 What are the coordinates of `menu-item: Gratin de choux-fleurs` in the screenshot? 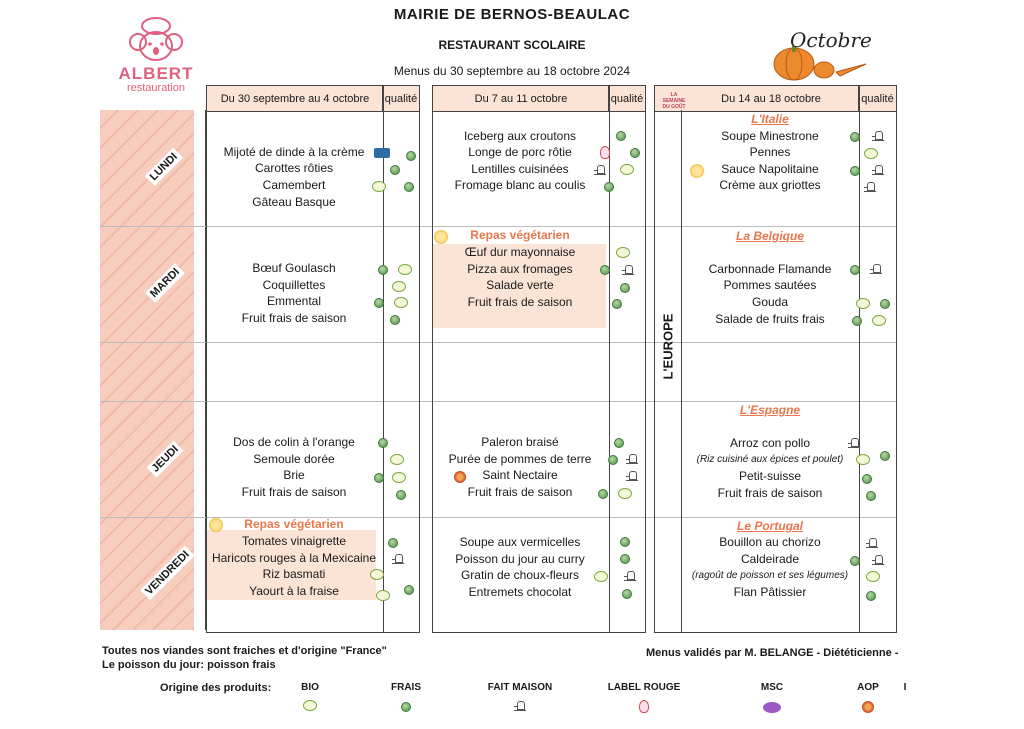 It's located at (520, 575).